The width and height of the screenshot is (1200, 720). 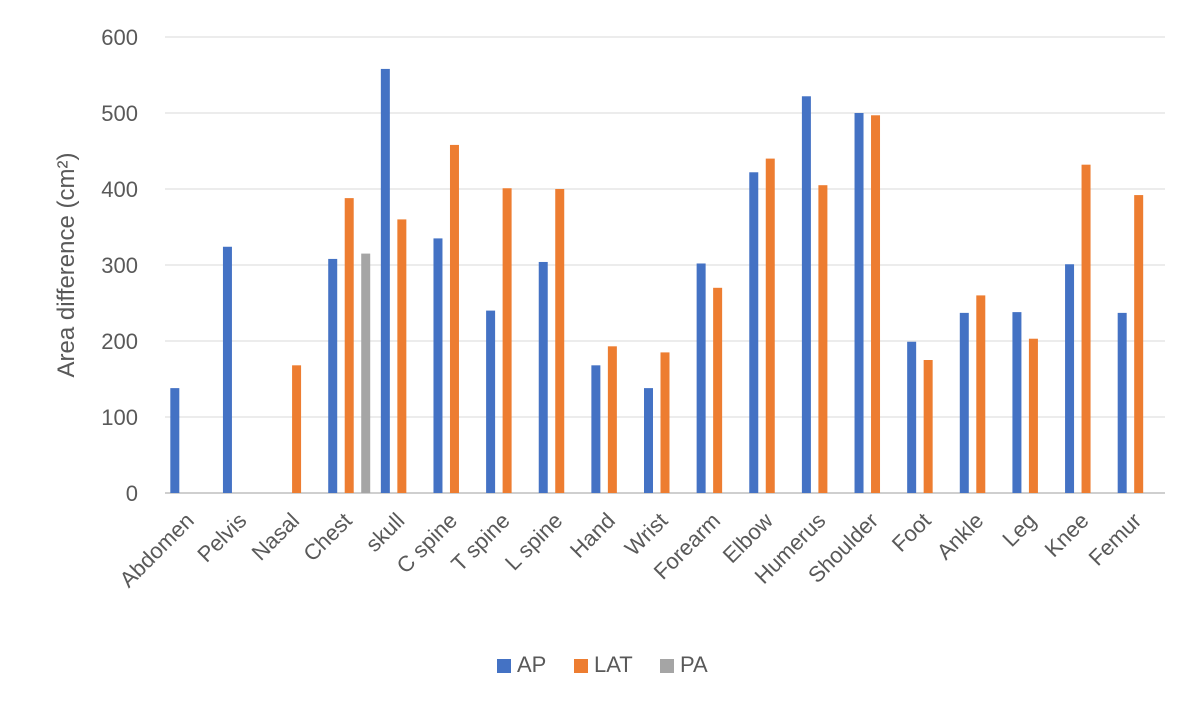 What do you see at coordinates (981, 394) in the screenshot?
I see `bar-lat-ankle` at bounding box center [981, 394].